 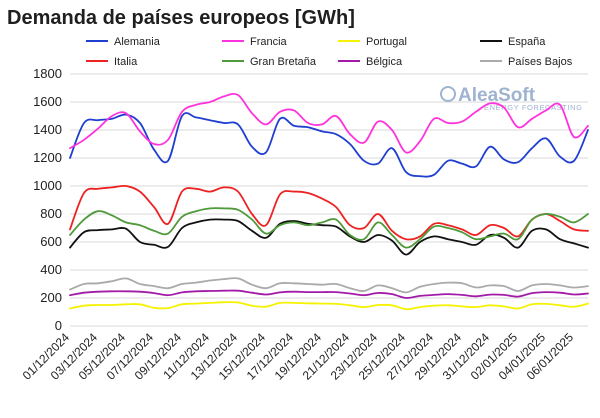 I want to click on series-line-portugal, so click(x=329, y=306).